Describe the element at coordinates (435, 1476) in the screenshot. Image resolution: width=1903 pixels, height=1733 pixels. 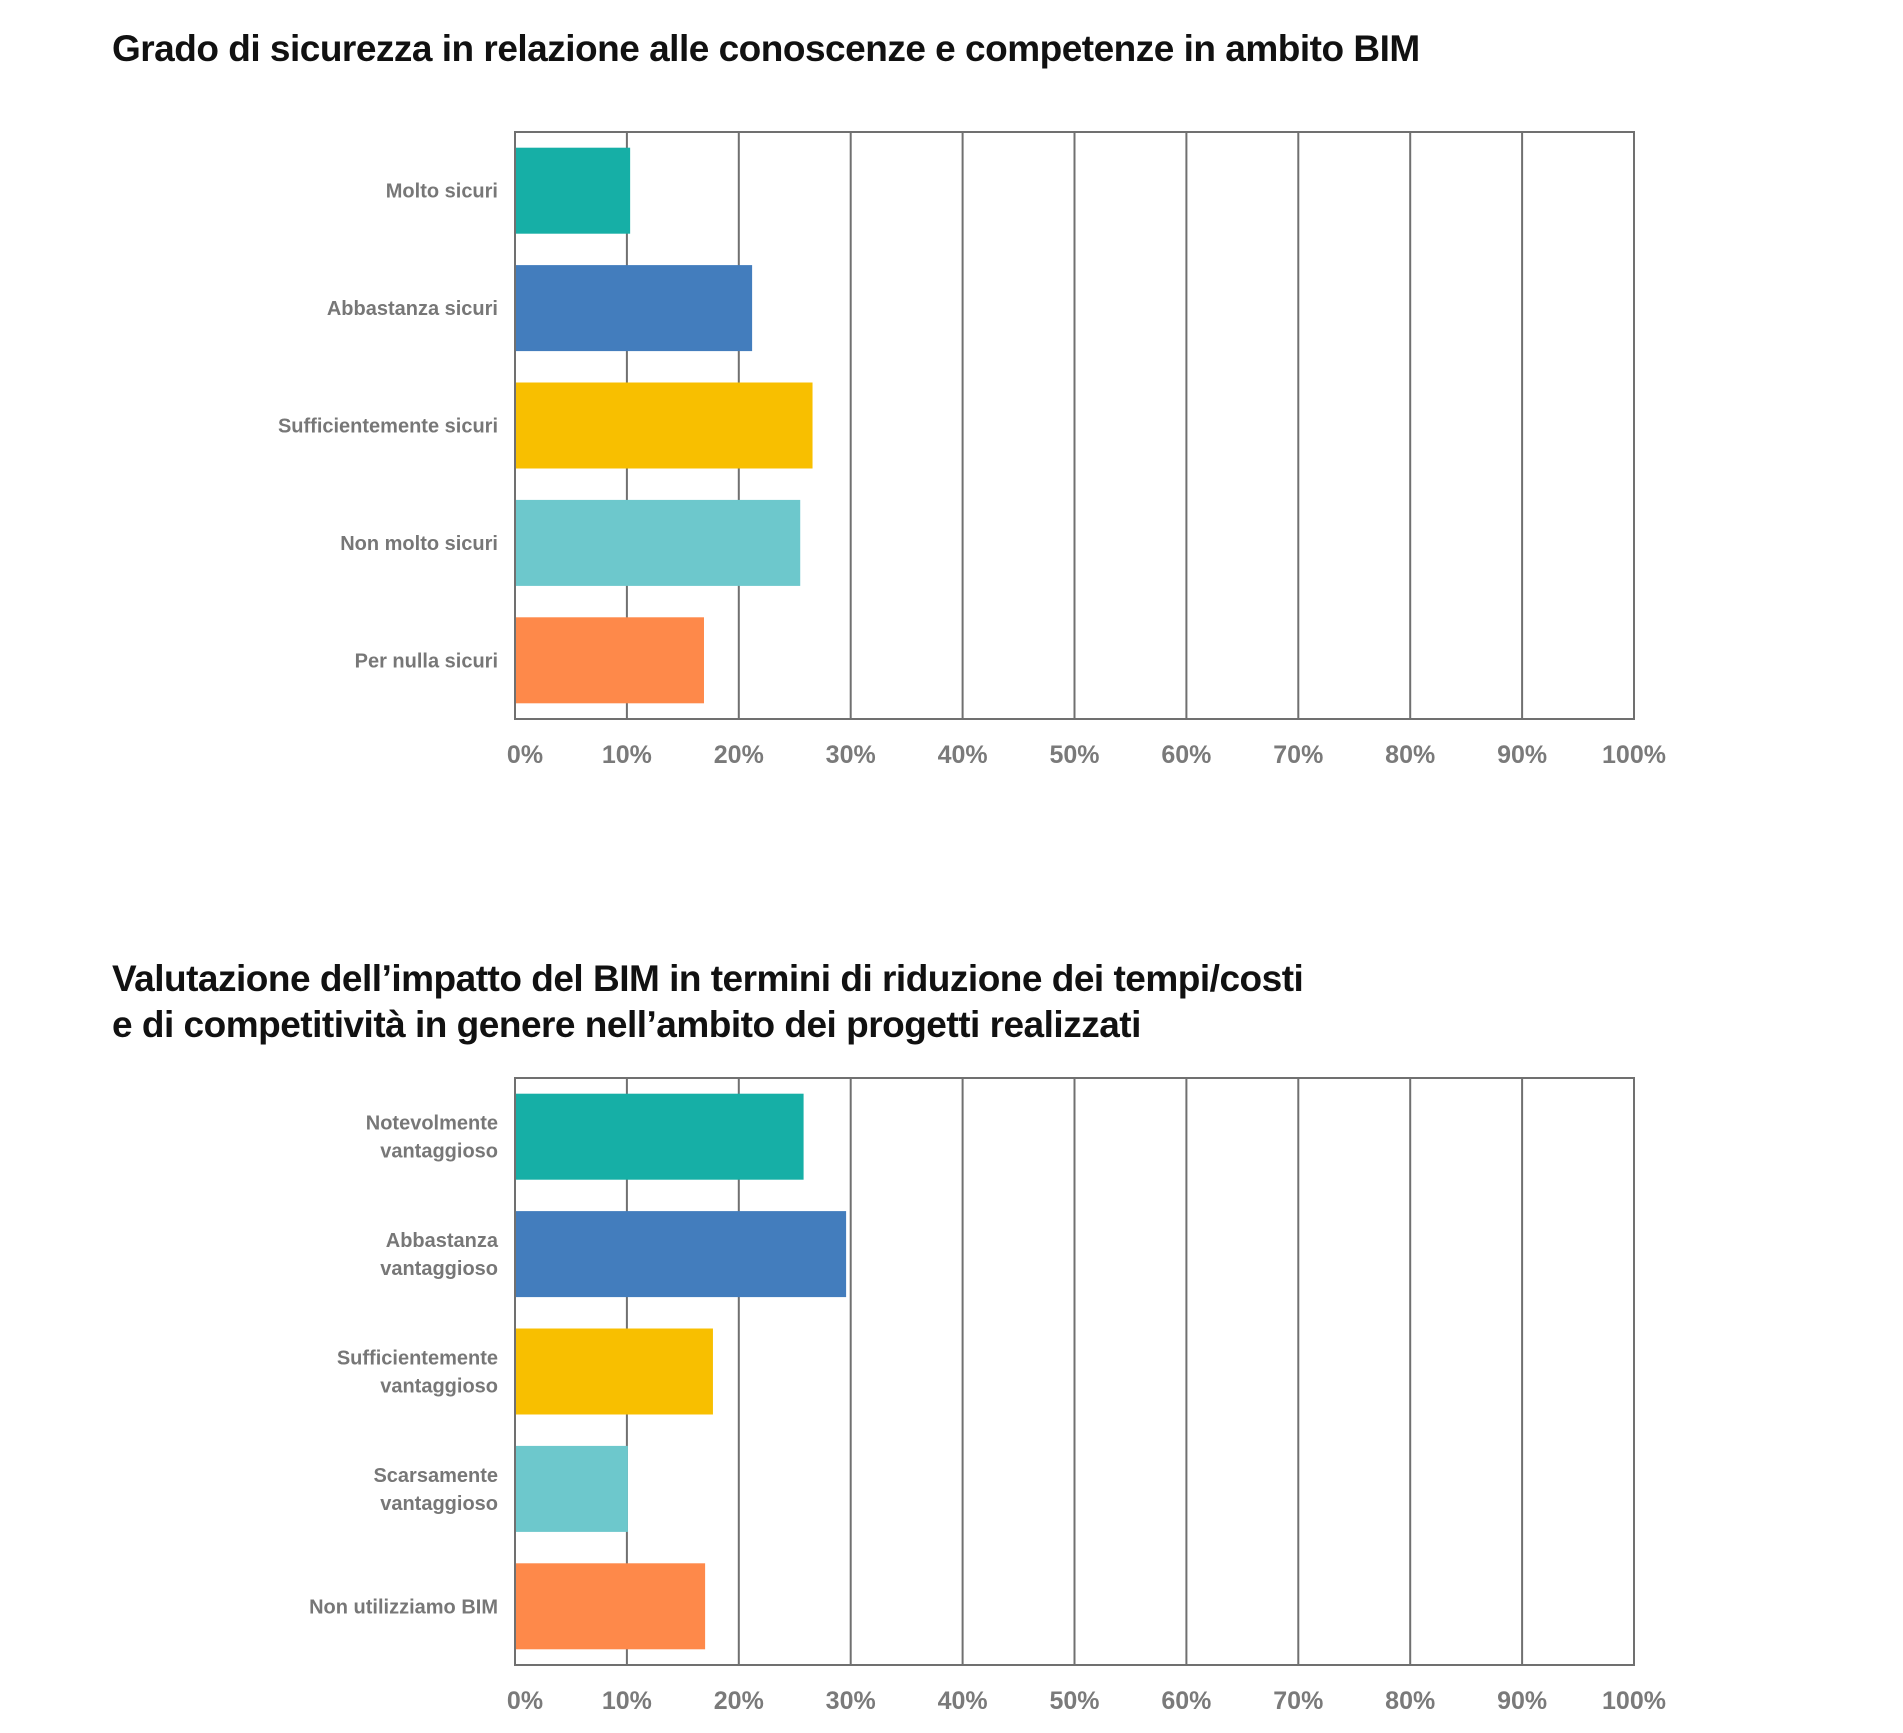
I see `category-label: Scarsamente` at that location.